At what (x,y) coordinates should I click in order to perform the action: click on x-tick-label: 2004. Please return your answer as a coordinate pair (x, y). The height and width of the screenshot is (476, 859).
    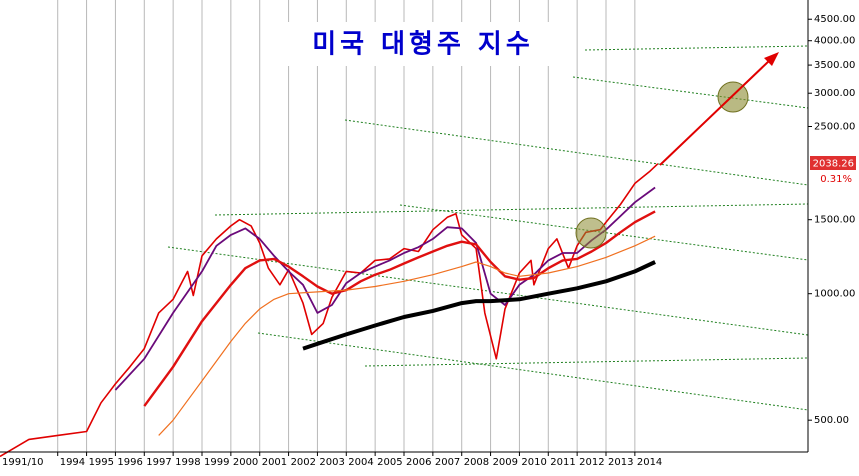
    Looking at the image, I should click on (360, 462).